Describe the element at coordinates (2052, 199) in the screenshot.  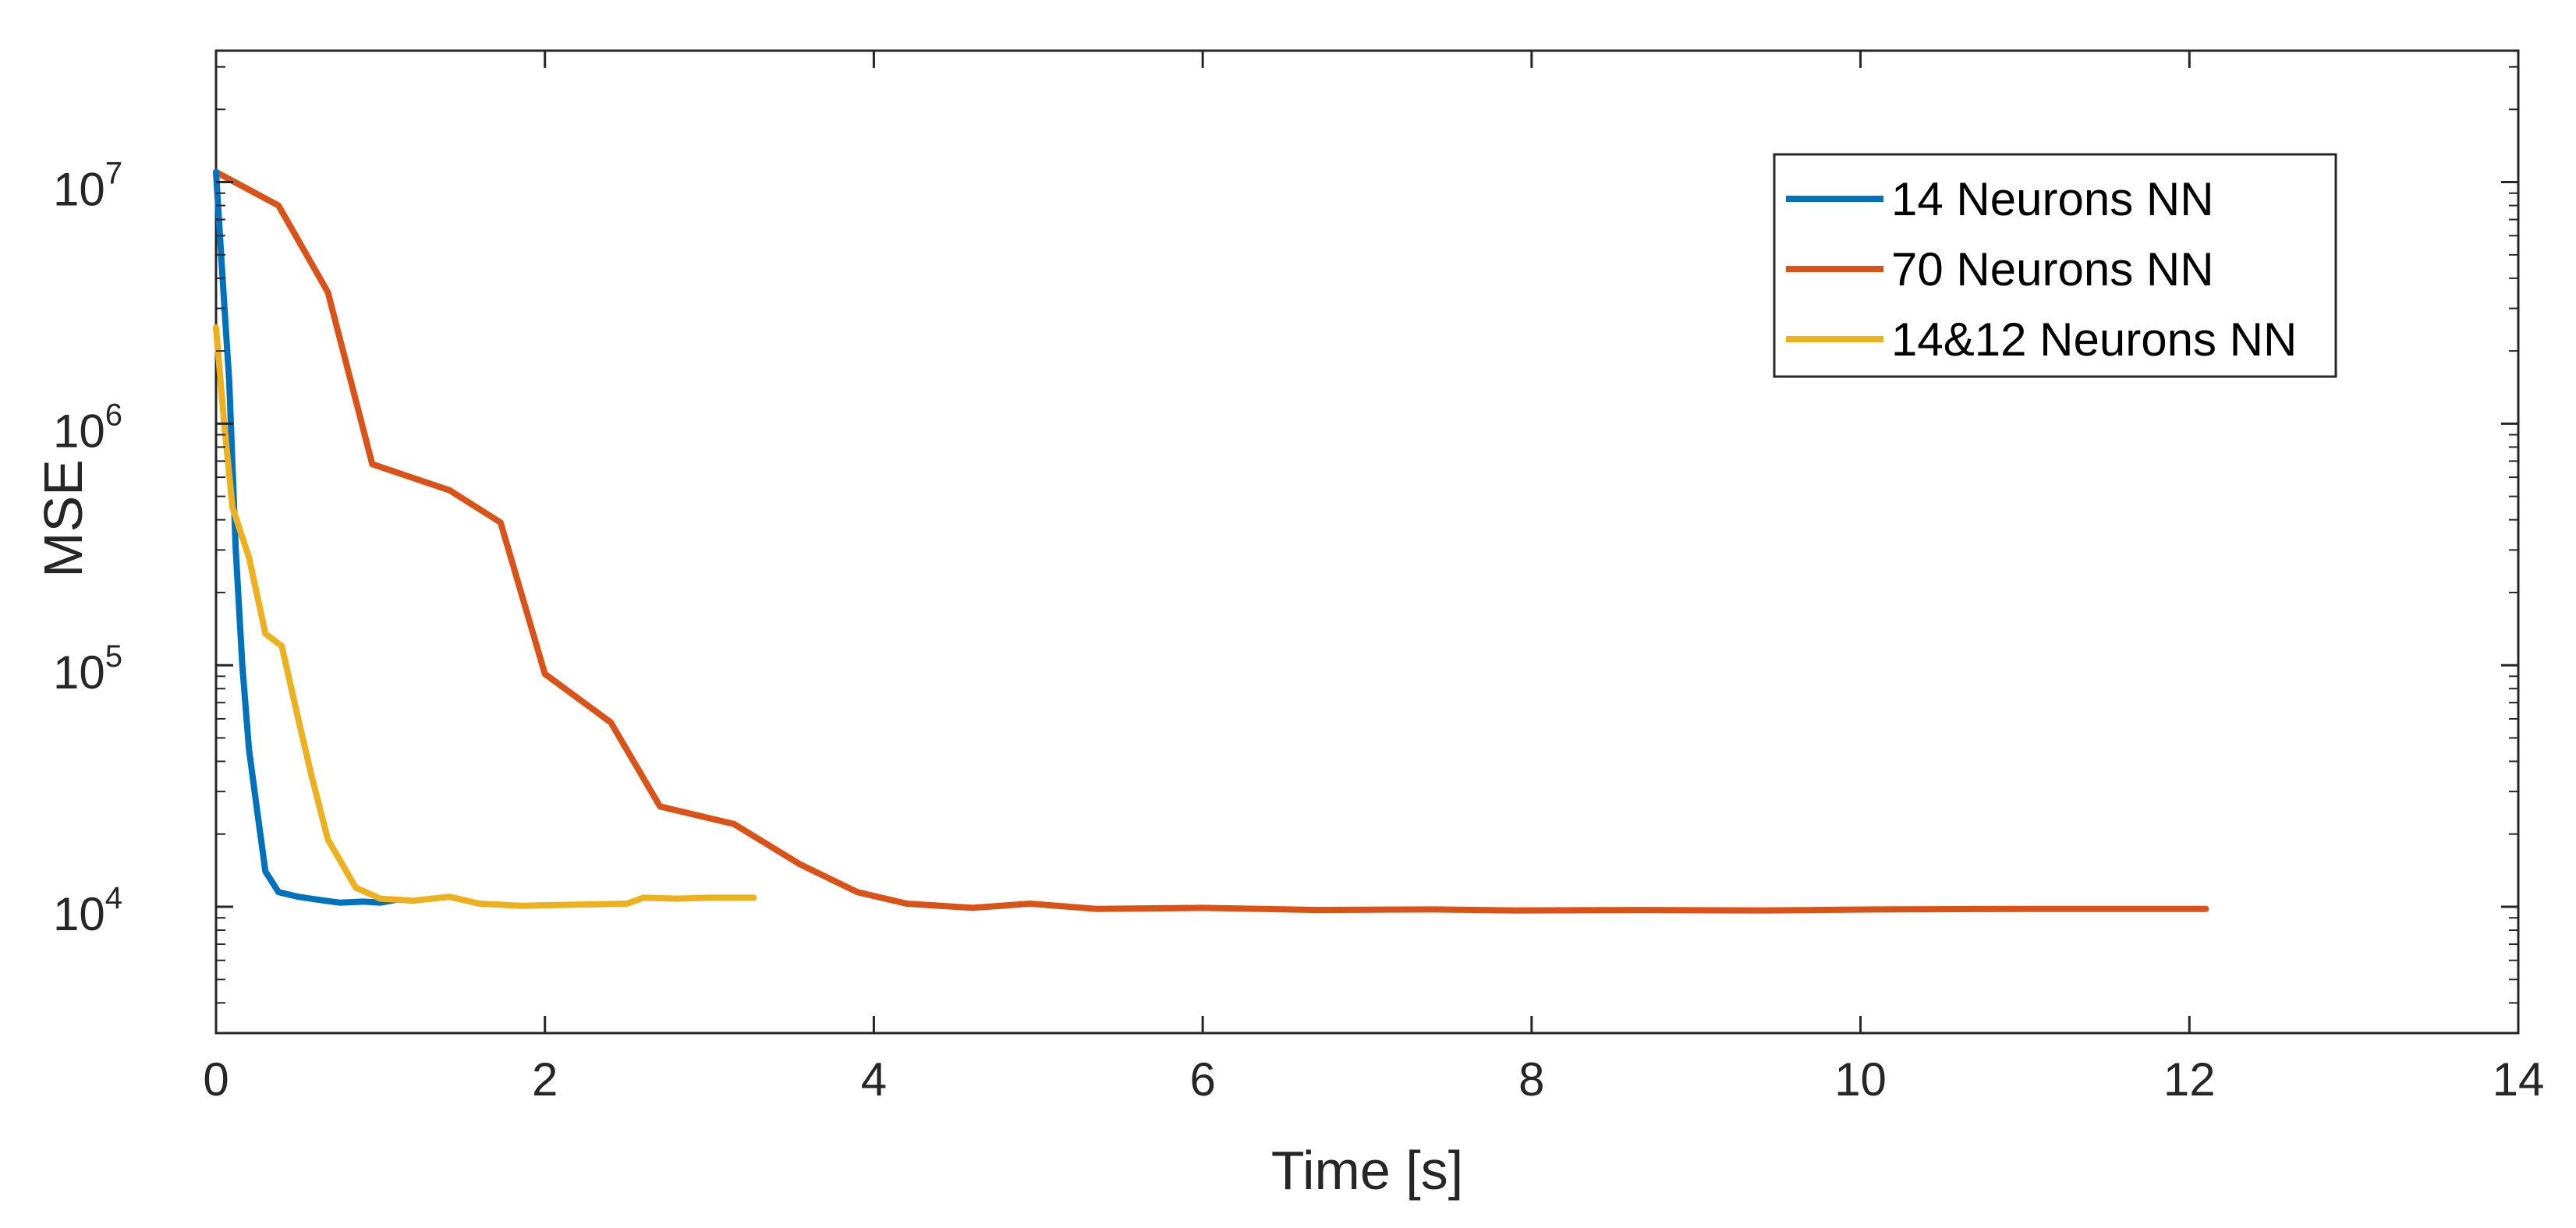
I see `legend-label: 14 Neurons NN` at that location.